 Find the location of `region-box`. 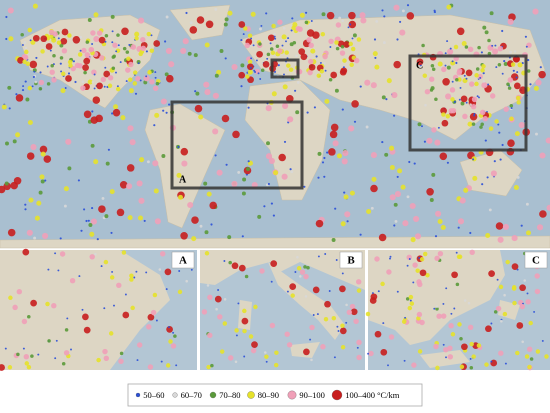

region-box is located at coordinates (237, 145).